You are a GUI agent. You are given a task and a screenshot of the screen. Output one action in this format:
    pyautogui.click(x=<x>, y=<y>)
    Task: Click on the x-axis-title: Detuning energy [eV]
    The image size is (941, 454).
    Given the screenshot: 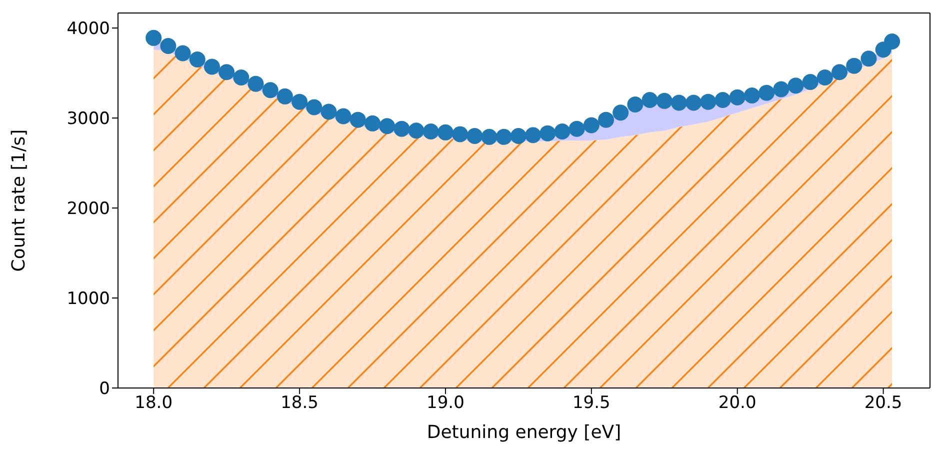 What is the action you would take?
    pyautogui.click(x=524, y=432)
    